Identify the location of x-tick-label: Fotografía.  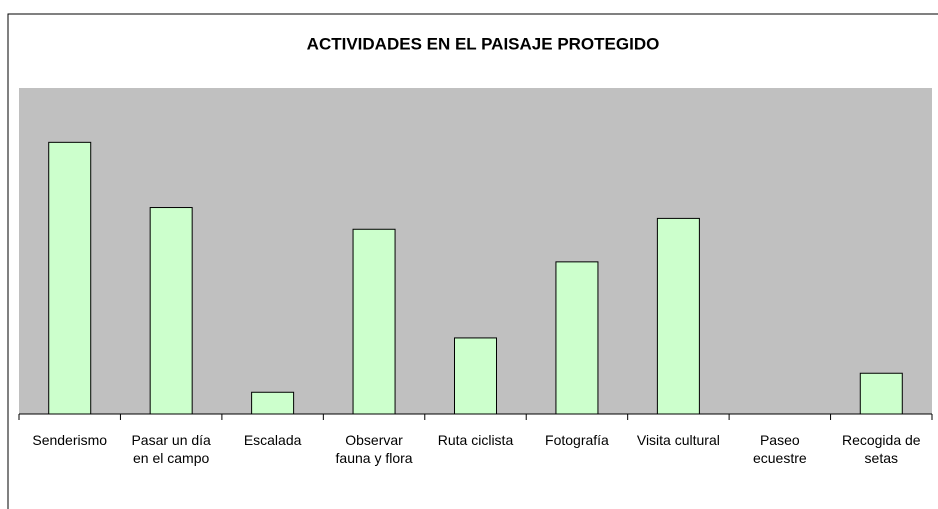
(577, 440).